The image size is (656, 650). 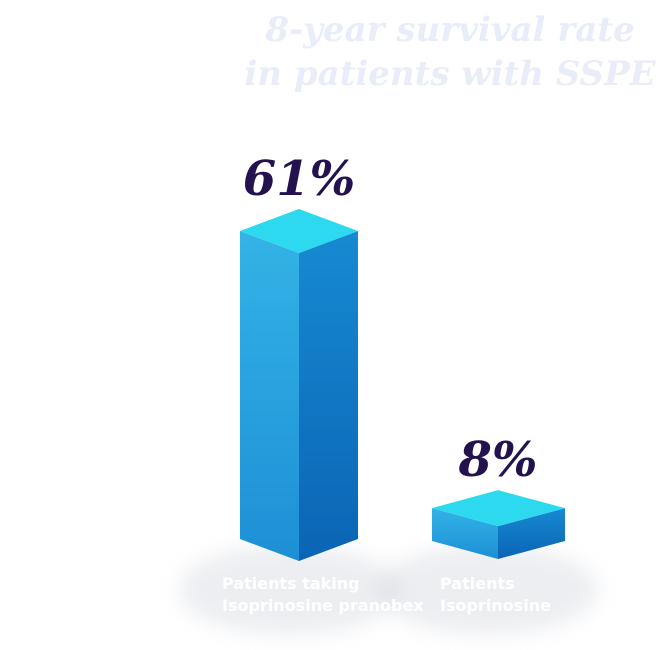 I want to click on category-label-1-line-1: Patients taking, so click(x=291, y=583).